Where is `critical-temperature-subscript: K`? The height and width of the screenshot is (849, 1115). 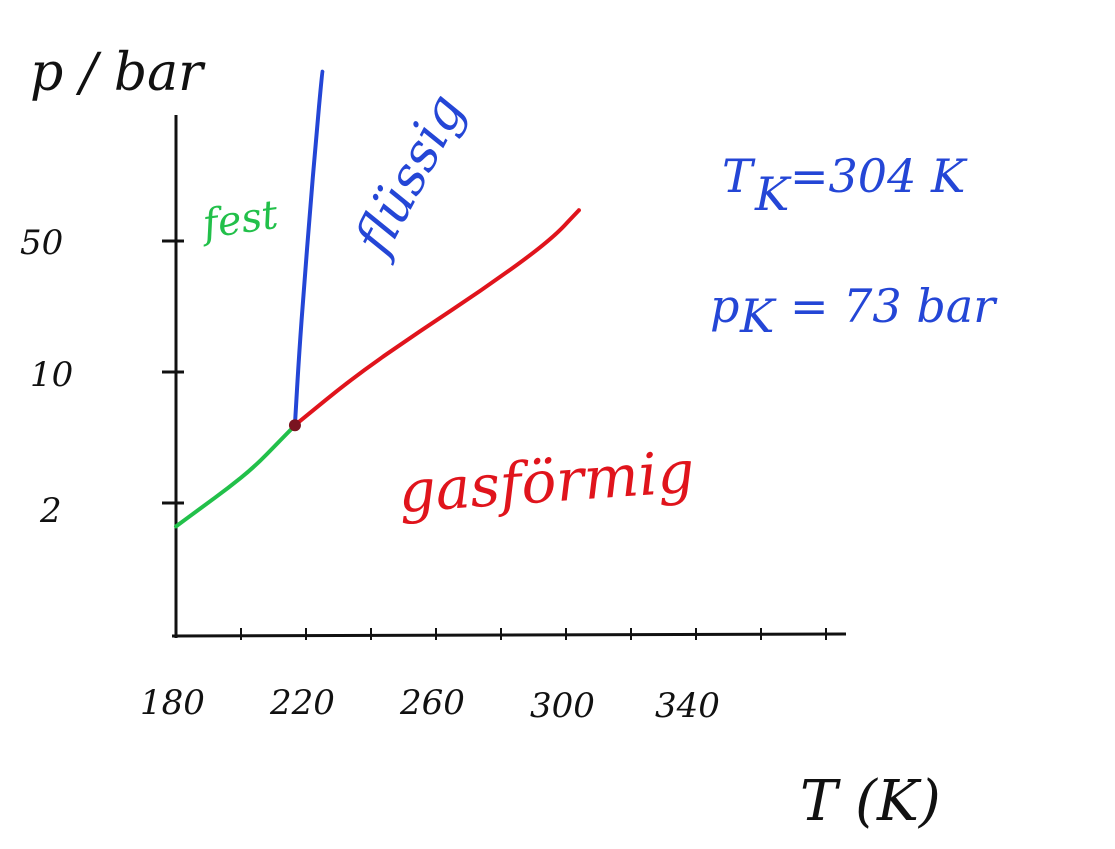
critical-temperature-subscript: K is located at coordinates (773, 194).